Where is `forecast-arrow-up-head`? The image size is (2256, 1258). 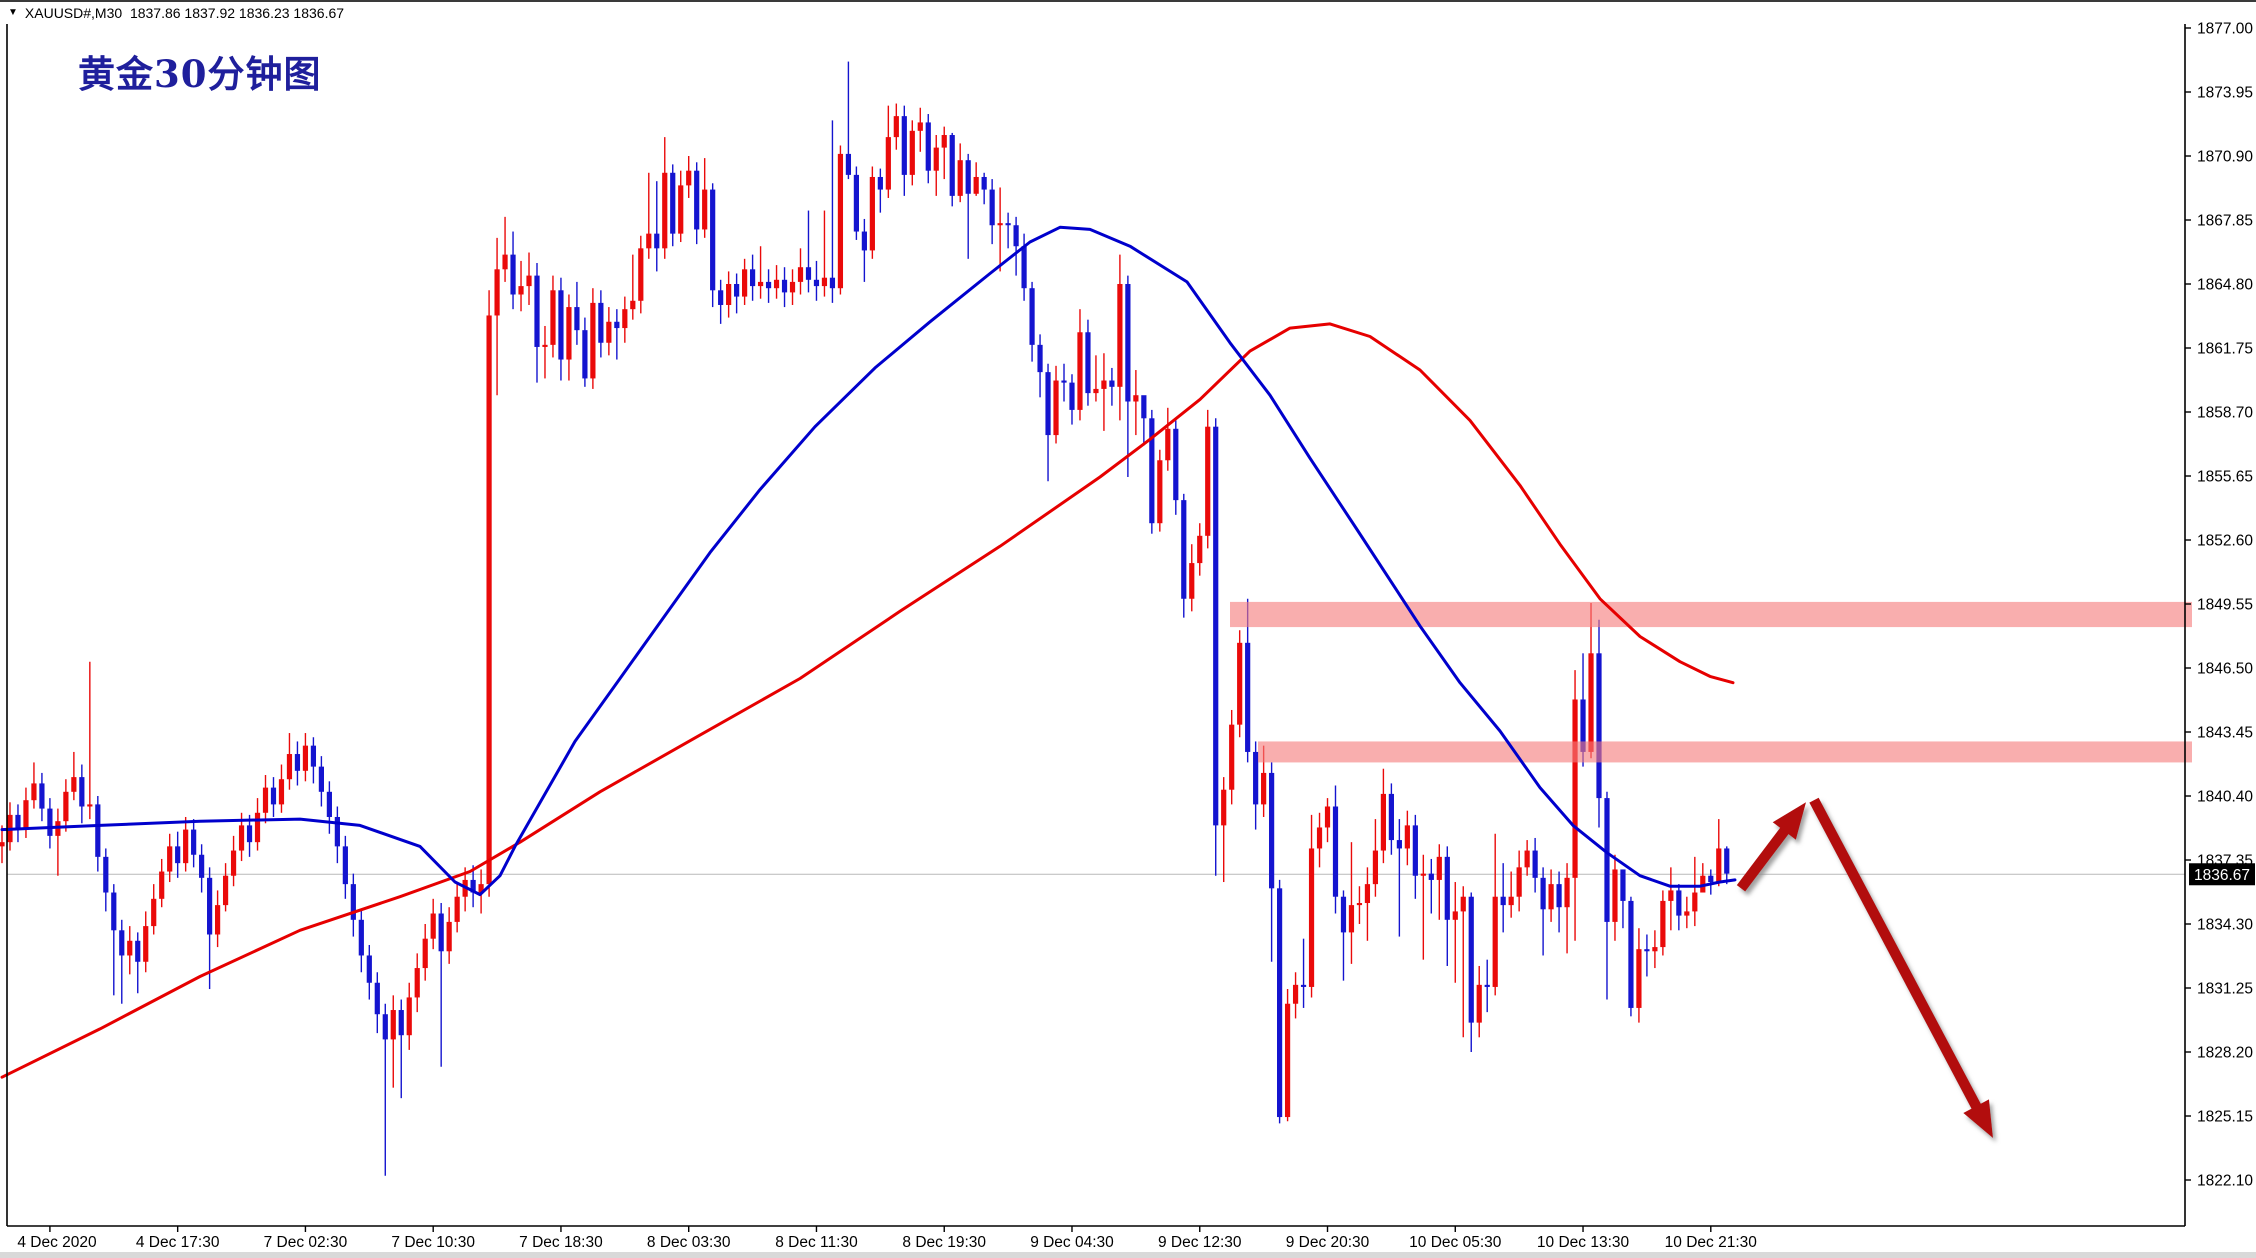
forecast-arrow-up-head is located at coordinates (1789, 821).